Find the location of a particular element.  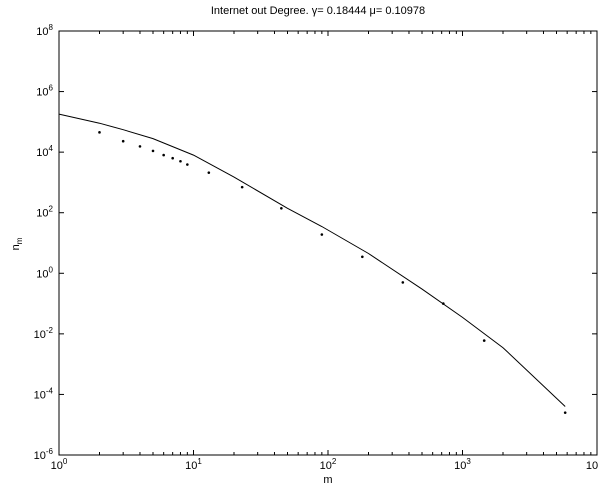

y-axis-label: nm is located at coordinates (17, 243).